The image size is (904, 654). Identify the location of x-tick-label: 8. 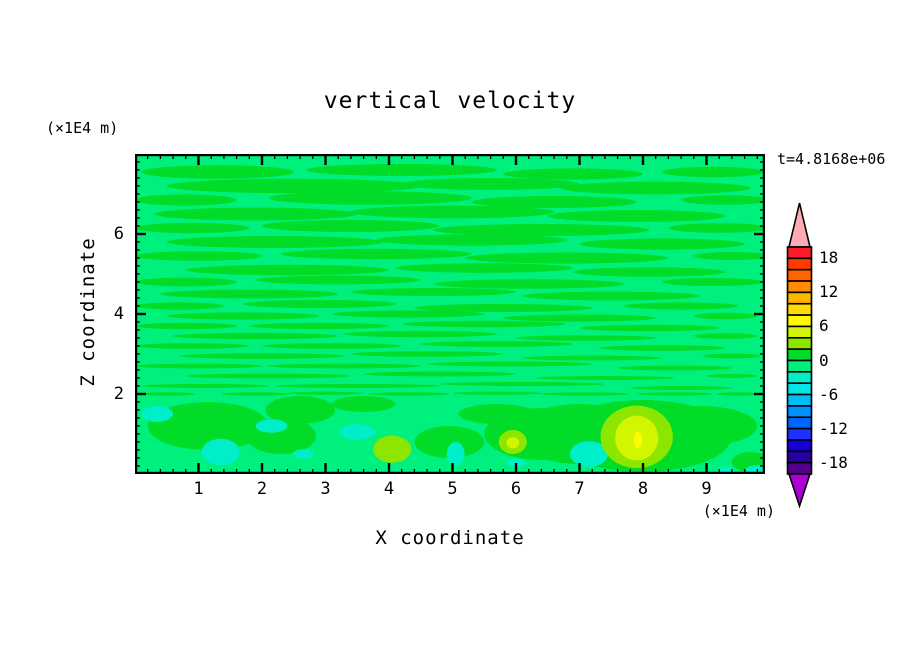
(643, 489).